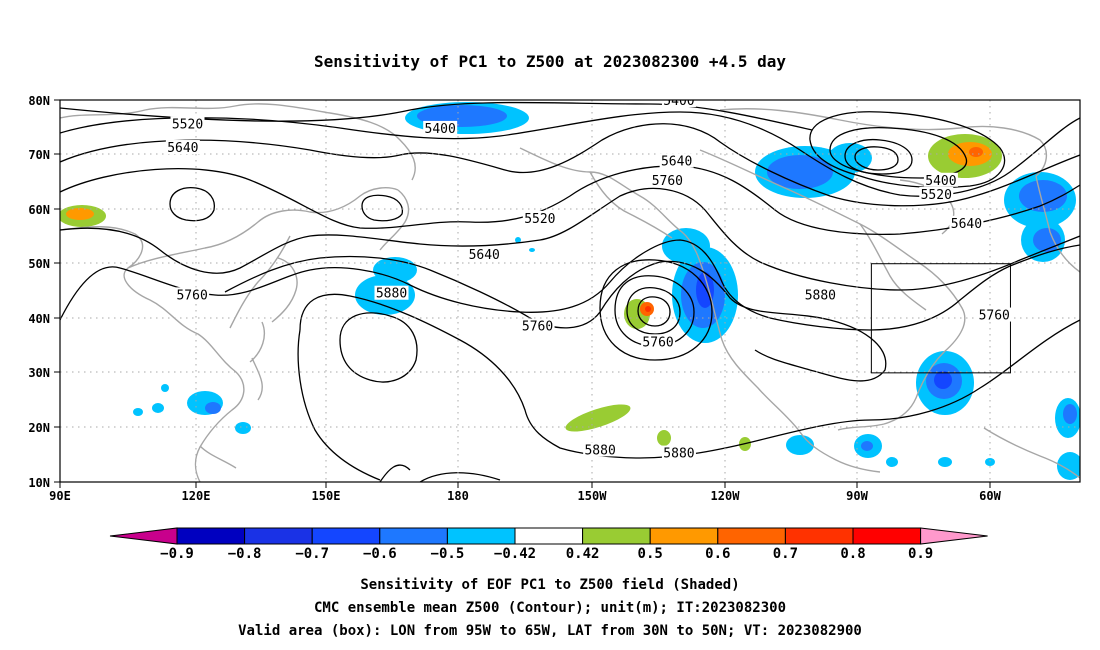 The width and height of the screenshot is (1100, 650). I want to click on lon-label: 150E, so click(326, 496).